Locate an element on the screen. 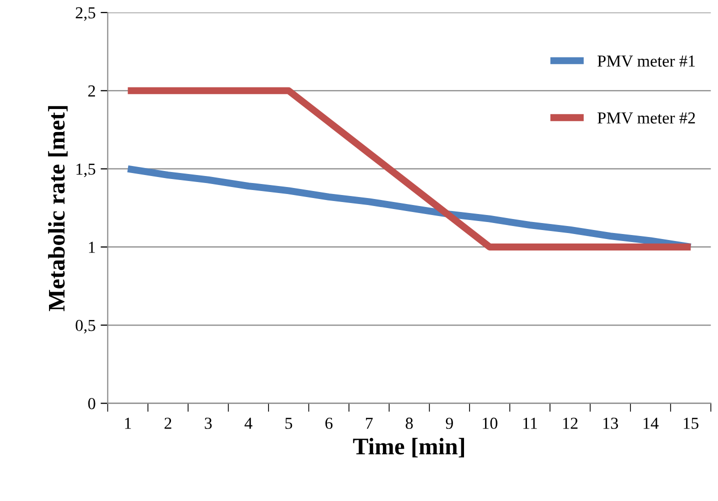  legend-label: PMV meter #1 is located at coordinates (646, 61).